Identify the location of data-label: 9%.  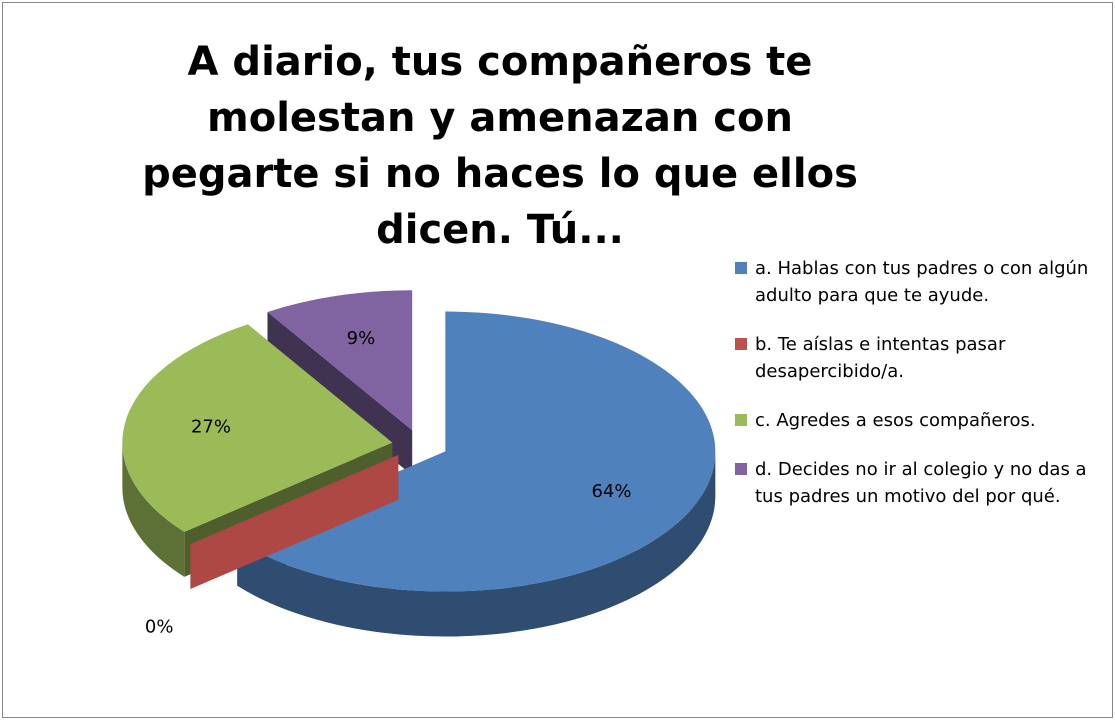
(361, 338).